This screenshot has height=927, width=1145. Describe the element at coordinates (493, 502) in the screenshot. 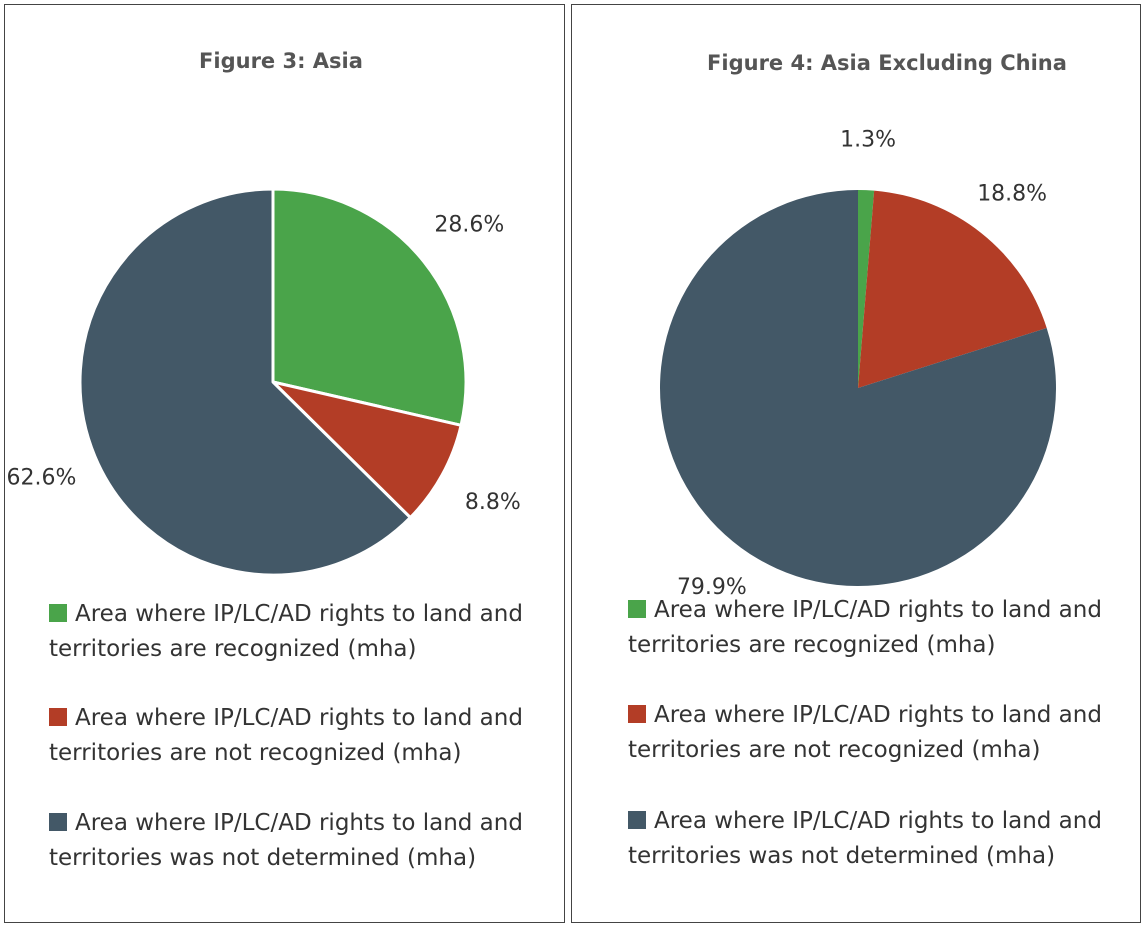

I see `data-label: 8.8%` at that location.